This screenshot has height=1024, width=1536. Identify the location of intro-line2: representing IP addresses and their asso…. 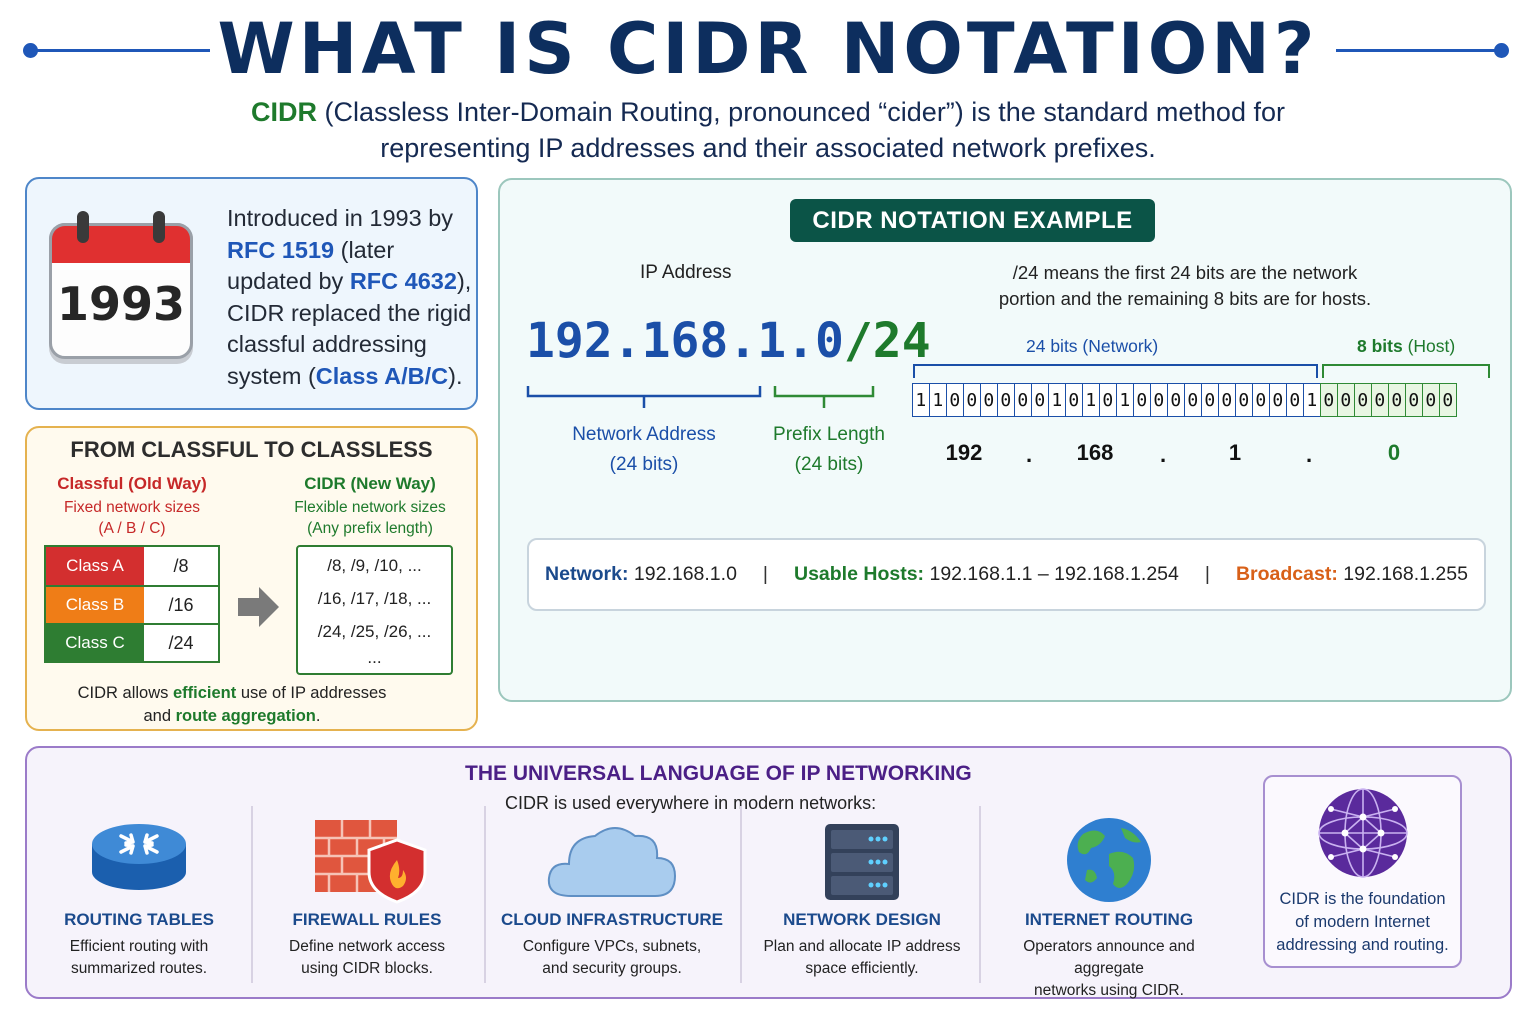
(768, 148).